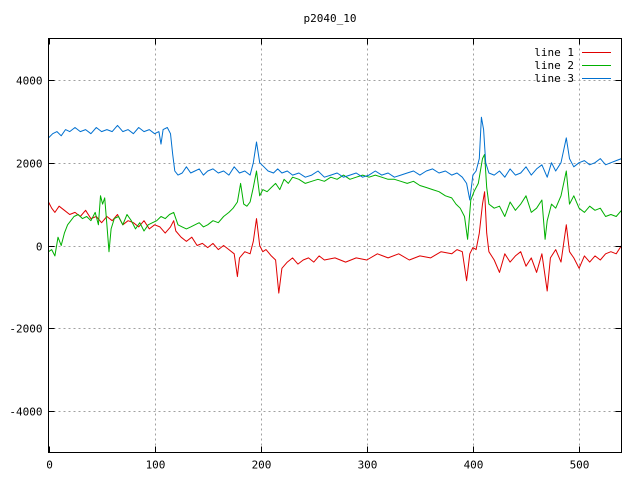 The height and width of the screenshot is (480, 640). What do you see at coordinates (25, 412) in the screenshot?
I see `y-tick-label: -4000` at bounding box center [25, 412].